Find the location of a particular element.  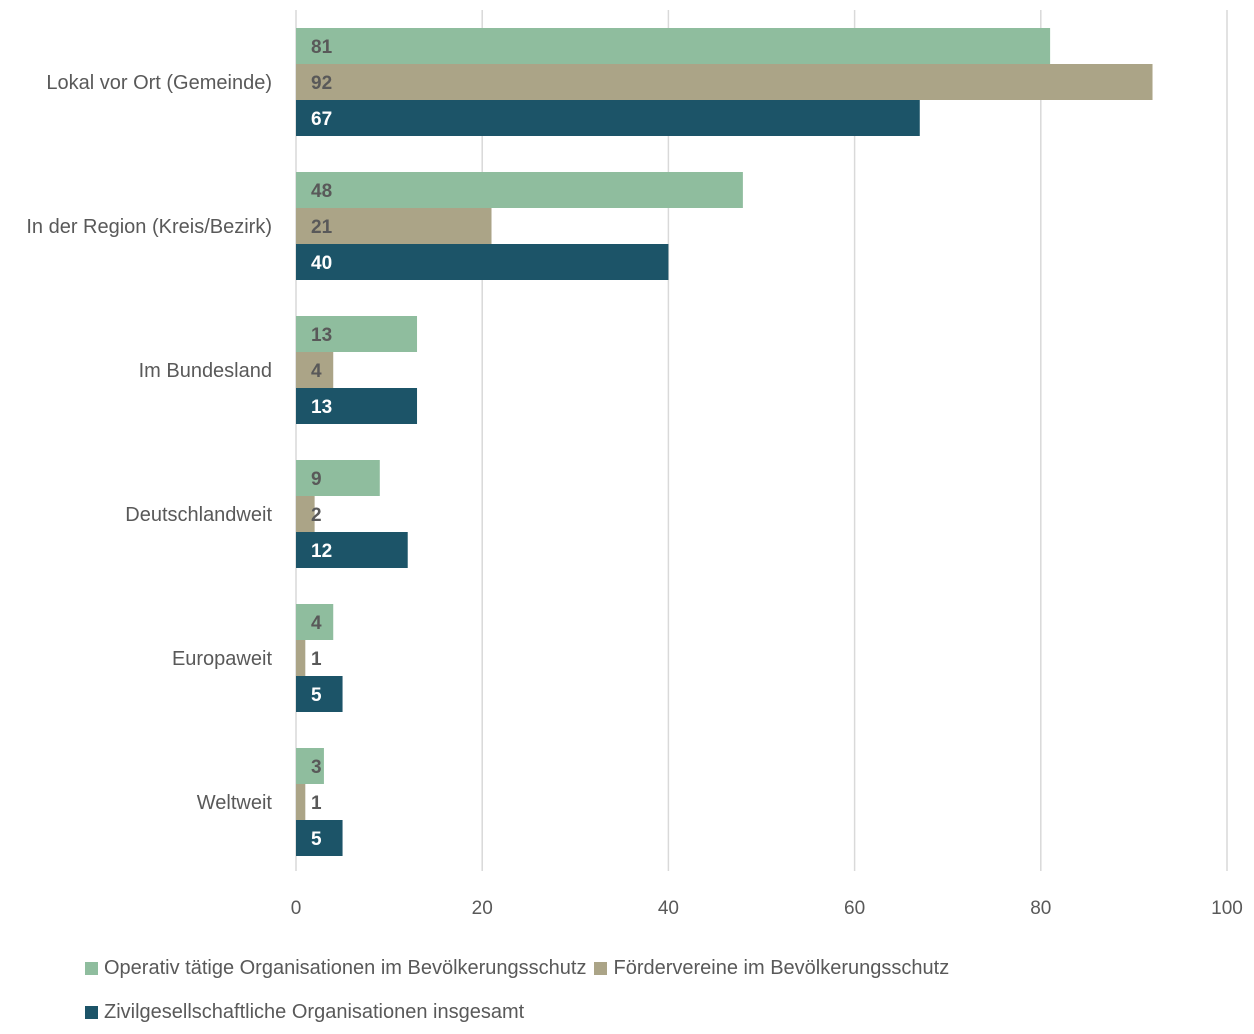

category-label-1: In der Region (Kreis/Bezirk) is located at coordinates (149, 227).